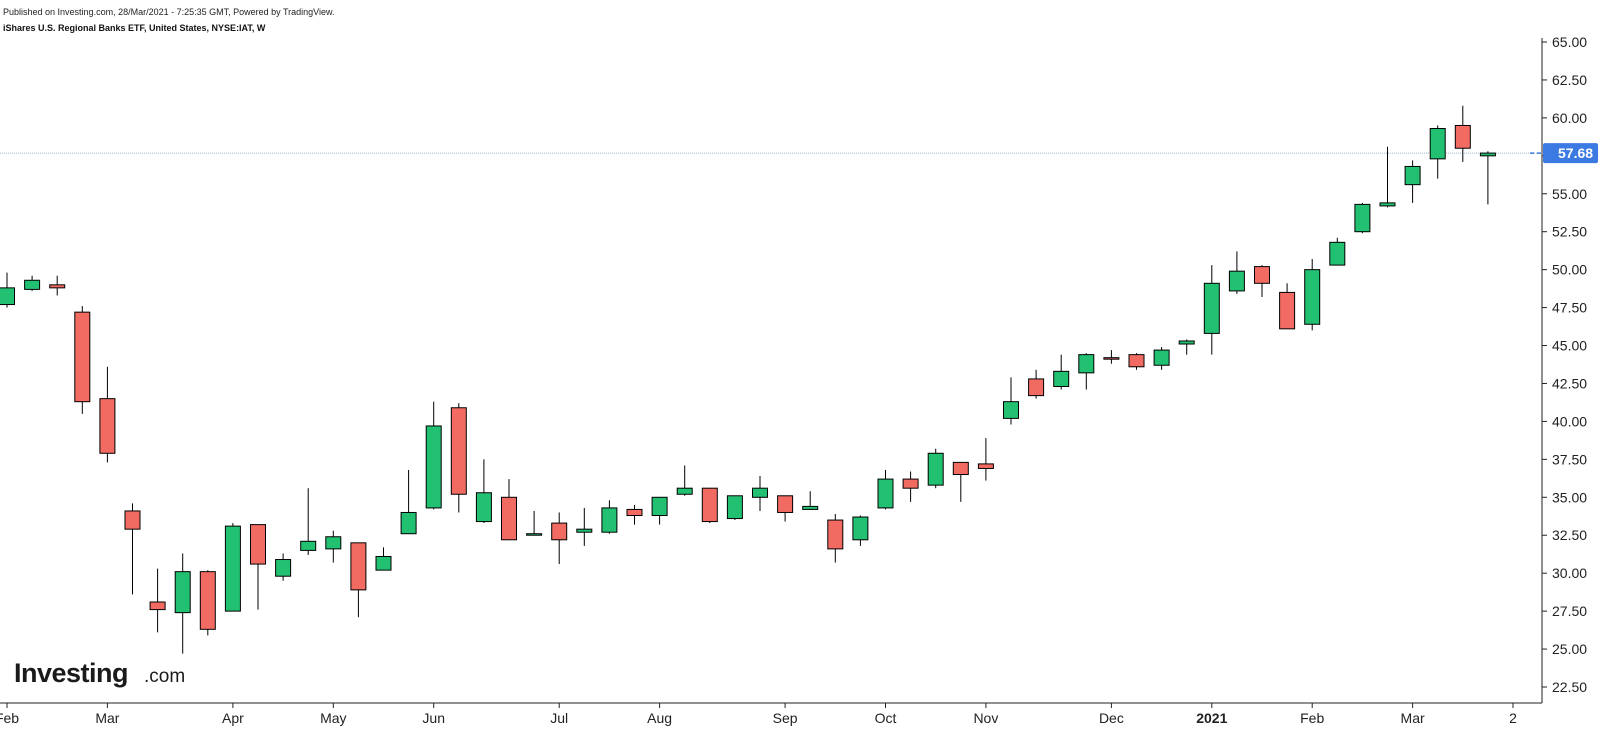  Describe the element at coordinates (433, 718) in the screenshot. I see `x-tick-label: Jun` at that location.